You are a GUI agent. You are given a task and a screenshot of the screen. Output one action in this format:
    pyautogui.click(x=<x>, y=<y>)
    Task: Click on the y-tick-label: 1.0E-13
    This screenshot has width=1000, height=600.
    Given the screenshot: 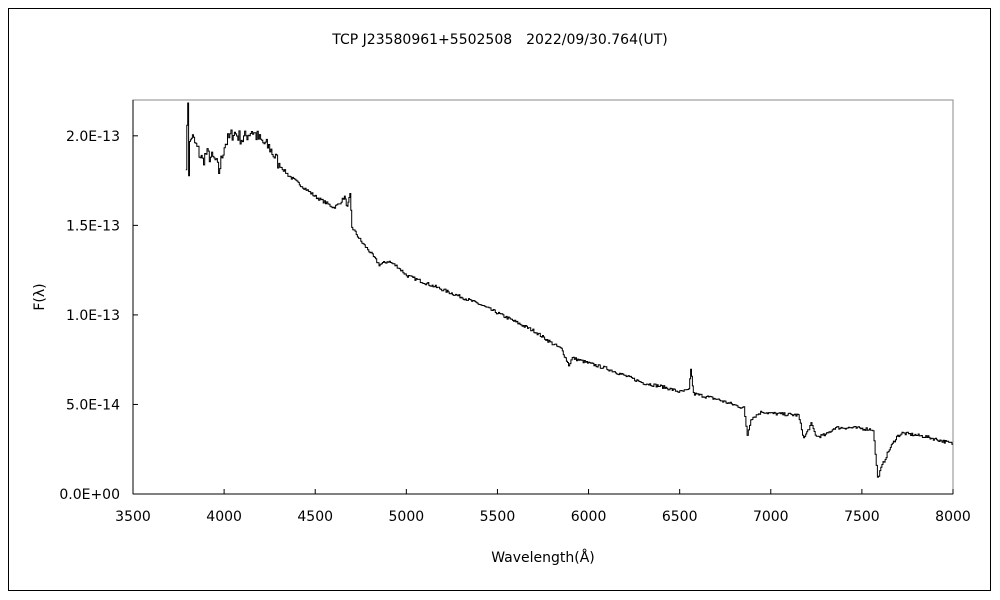 What is the action you would take?
    pyautogui.click(x=93, y=316)
    